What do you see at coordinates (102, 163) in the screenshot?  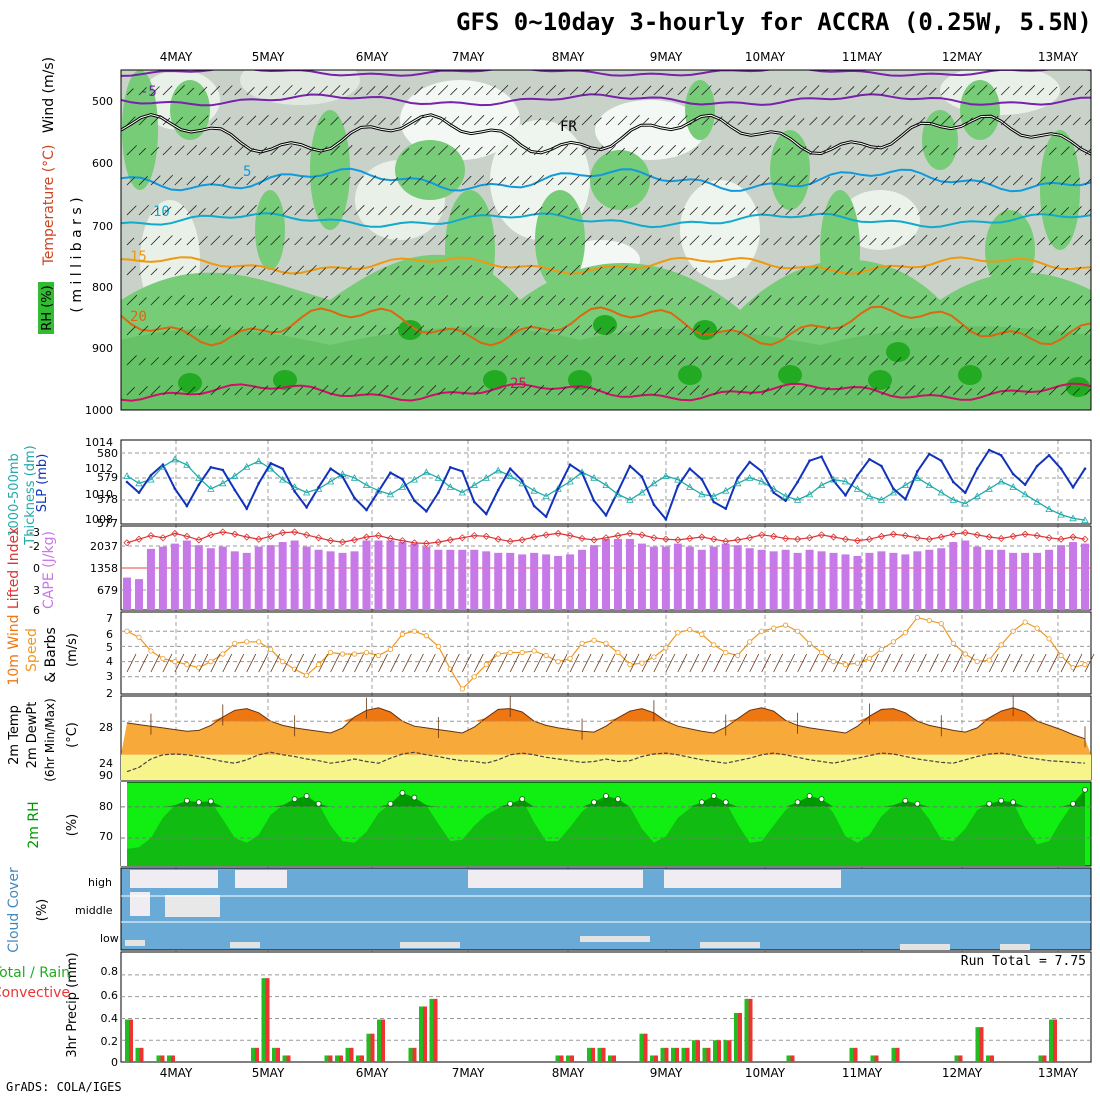 I see `pressure-tick: 600` at bounding box center [102, 163].